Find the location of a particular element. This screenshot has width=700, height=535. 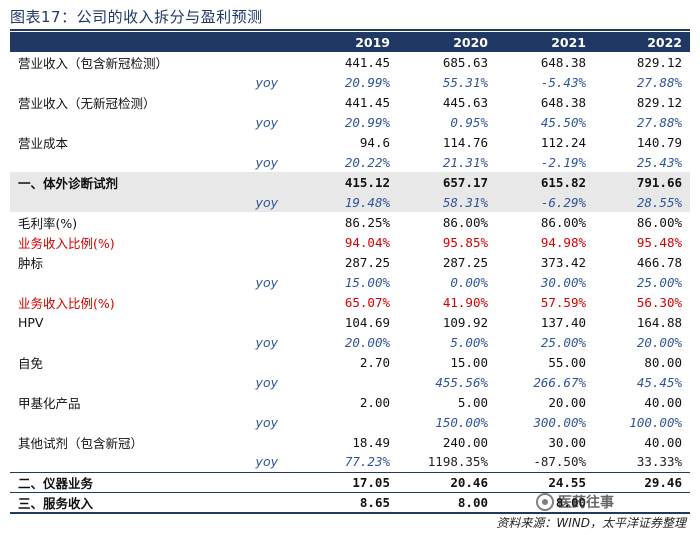

value-cell: 1198.35% is located at coordinates (457, 462).